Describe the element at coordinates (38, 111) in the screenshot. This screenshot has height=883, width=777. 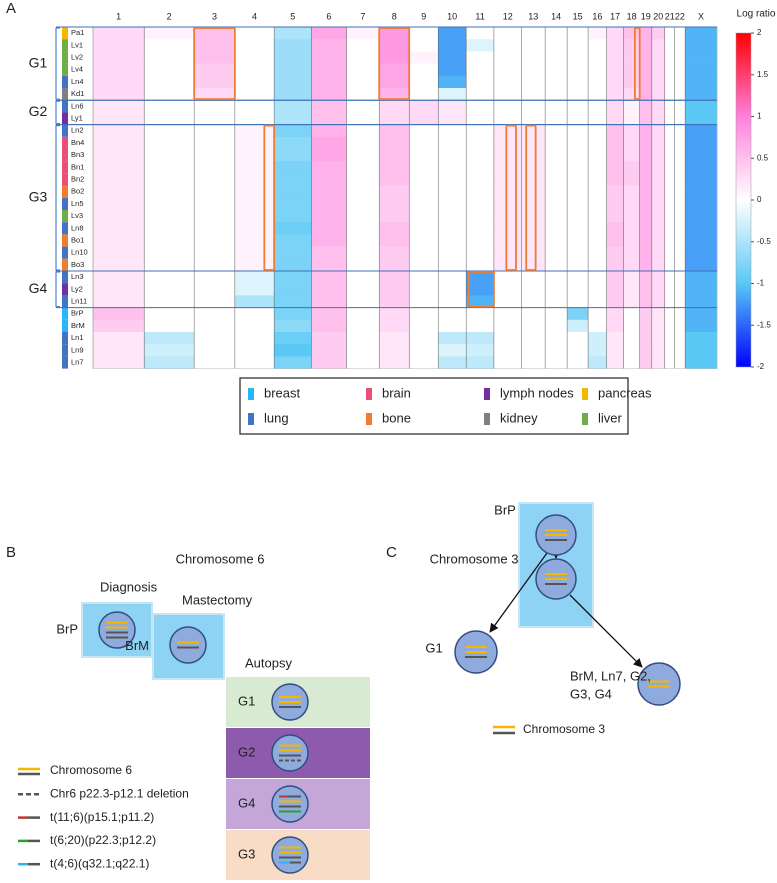
I see `group-label: G2` at that location.